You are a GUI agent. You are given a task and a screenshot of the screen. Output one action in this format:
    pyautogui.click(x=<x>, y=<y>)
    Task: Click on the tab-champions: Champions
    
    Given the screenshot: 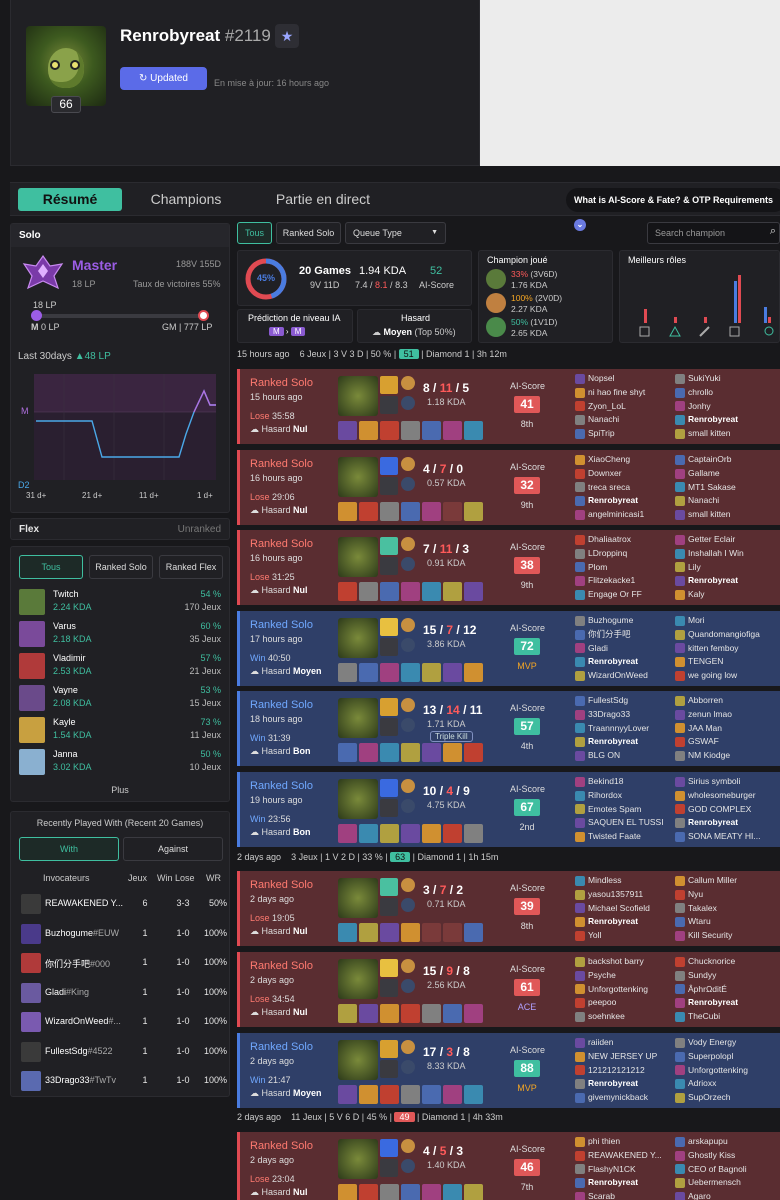 What is the action you would take?
    pyautogui.click(x=186, y=199)
    